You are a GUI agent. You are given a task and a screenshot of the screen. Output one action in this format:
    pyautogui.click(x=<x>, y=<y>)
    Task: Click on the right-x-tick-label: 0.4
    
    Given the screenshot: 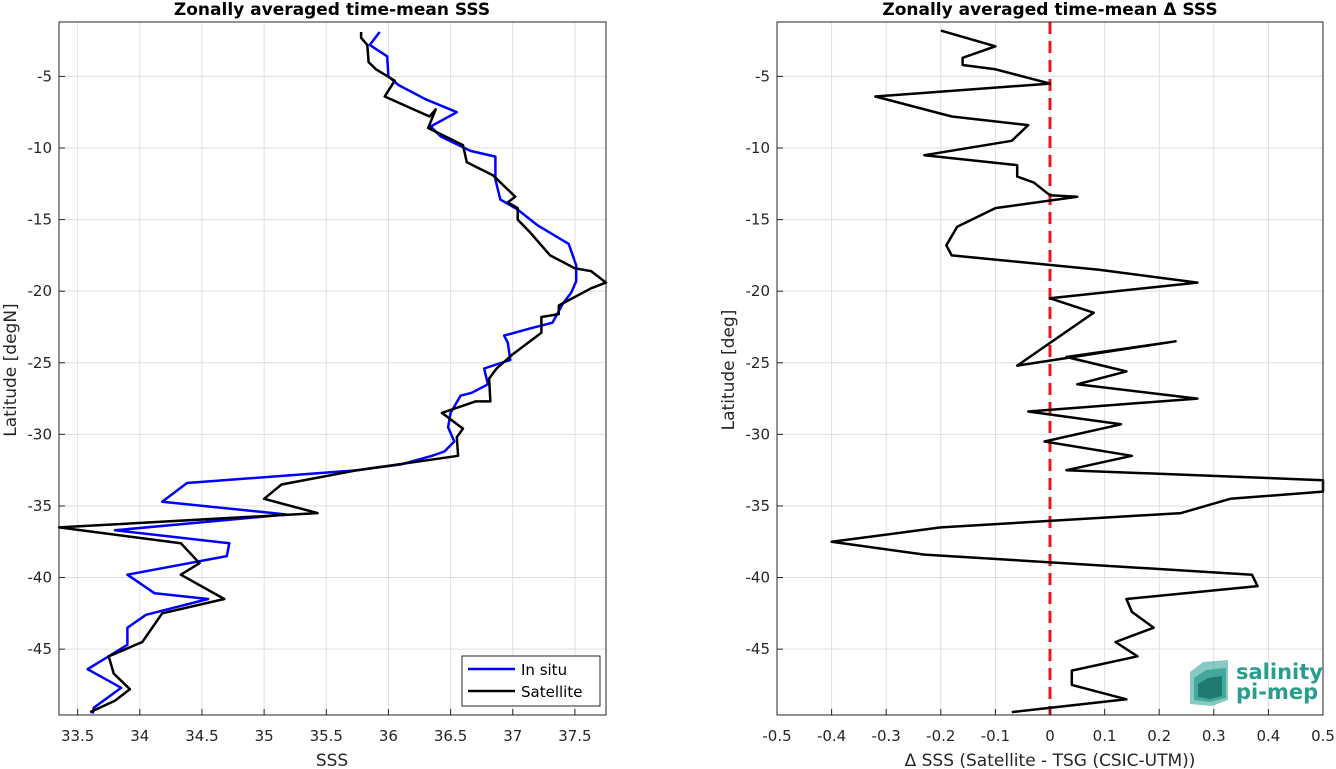 What is the action you would take?
    pyautogui.click(x=1268, y=736)
    